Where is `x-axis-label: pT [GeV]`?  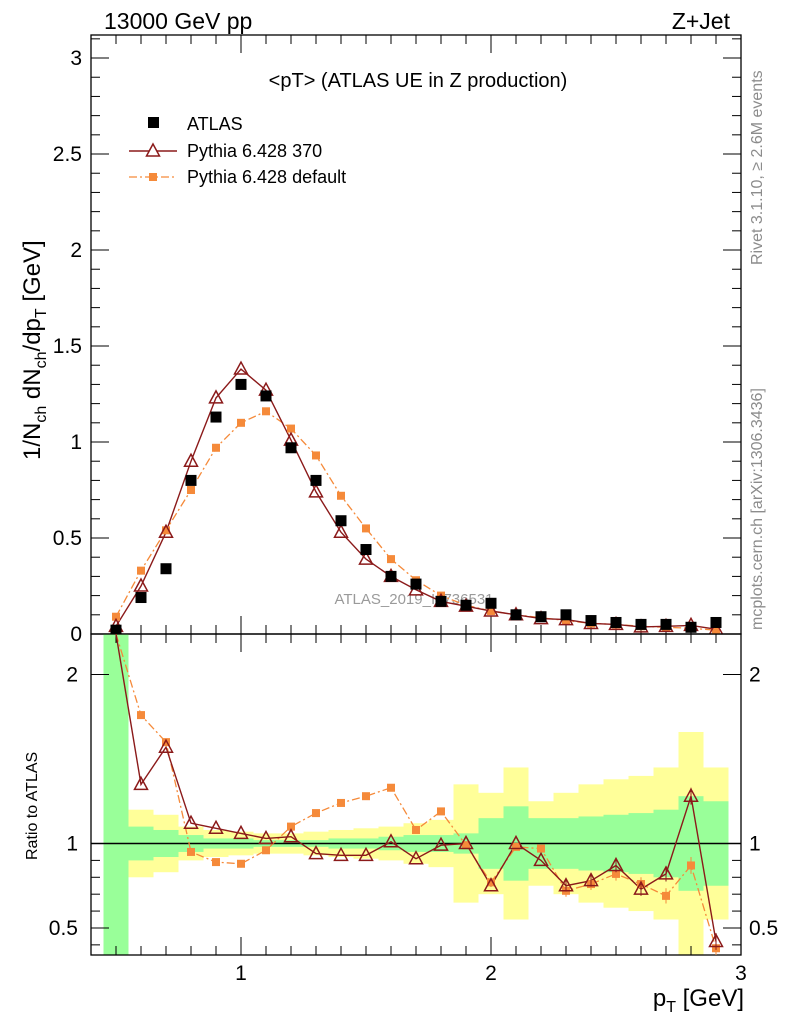
x-axis-label: pT [GeV] is located at coordinates (698, 1000).